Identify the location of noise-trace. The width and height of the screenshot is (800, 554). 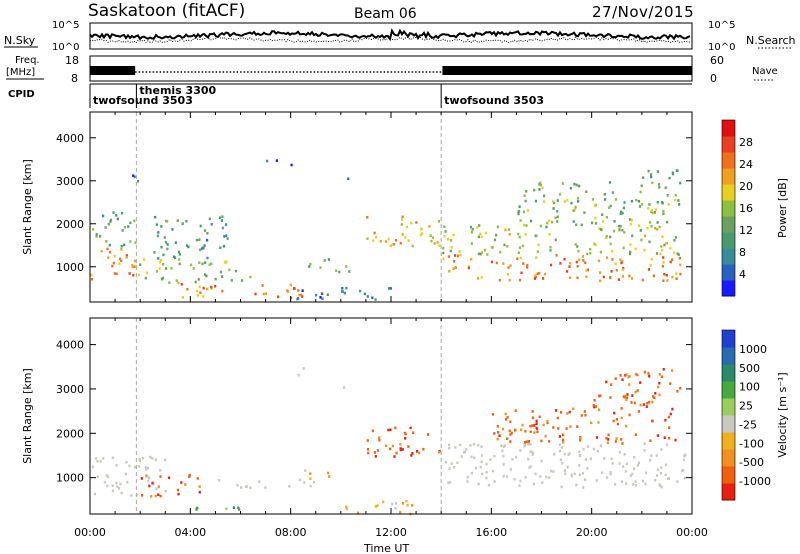
(390, 36).